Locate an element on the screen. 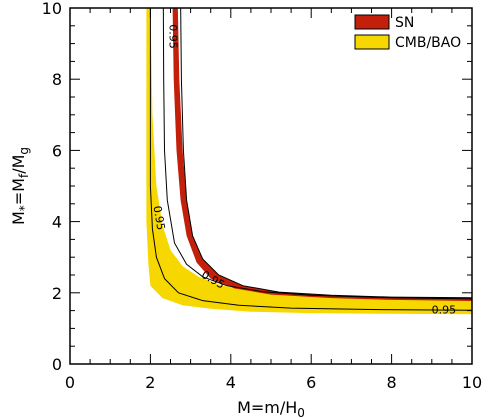 The height and width of the screenshot is (418, 490). y-tick-label: 4 is located at coordinates (57, 222).